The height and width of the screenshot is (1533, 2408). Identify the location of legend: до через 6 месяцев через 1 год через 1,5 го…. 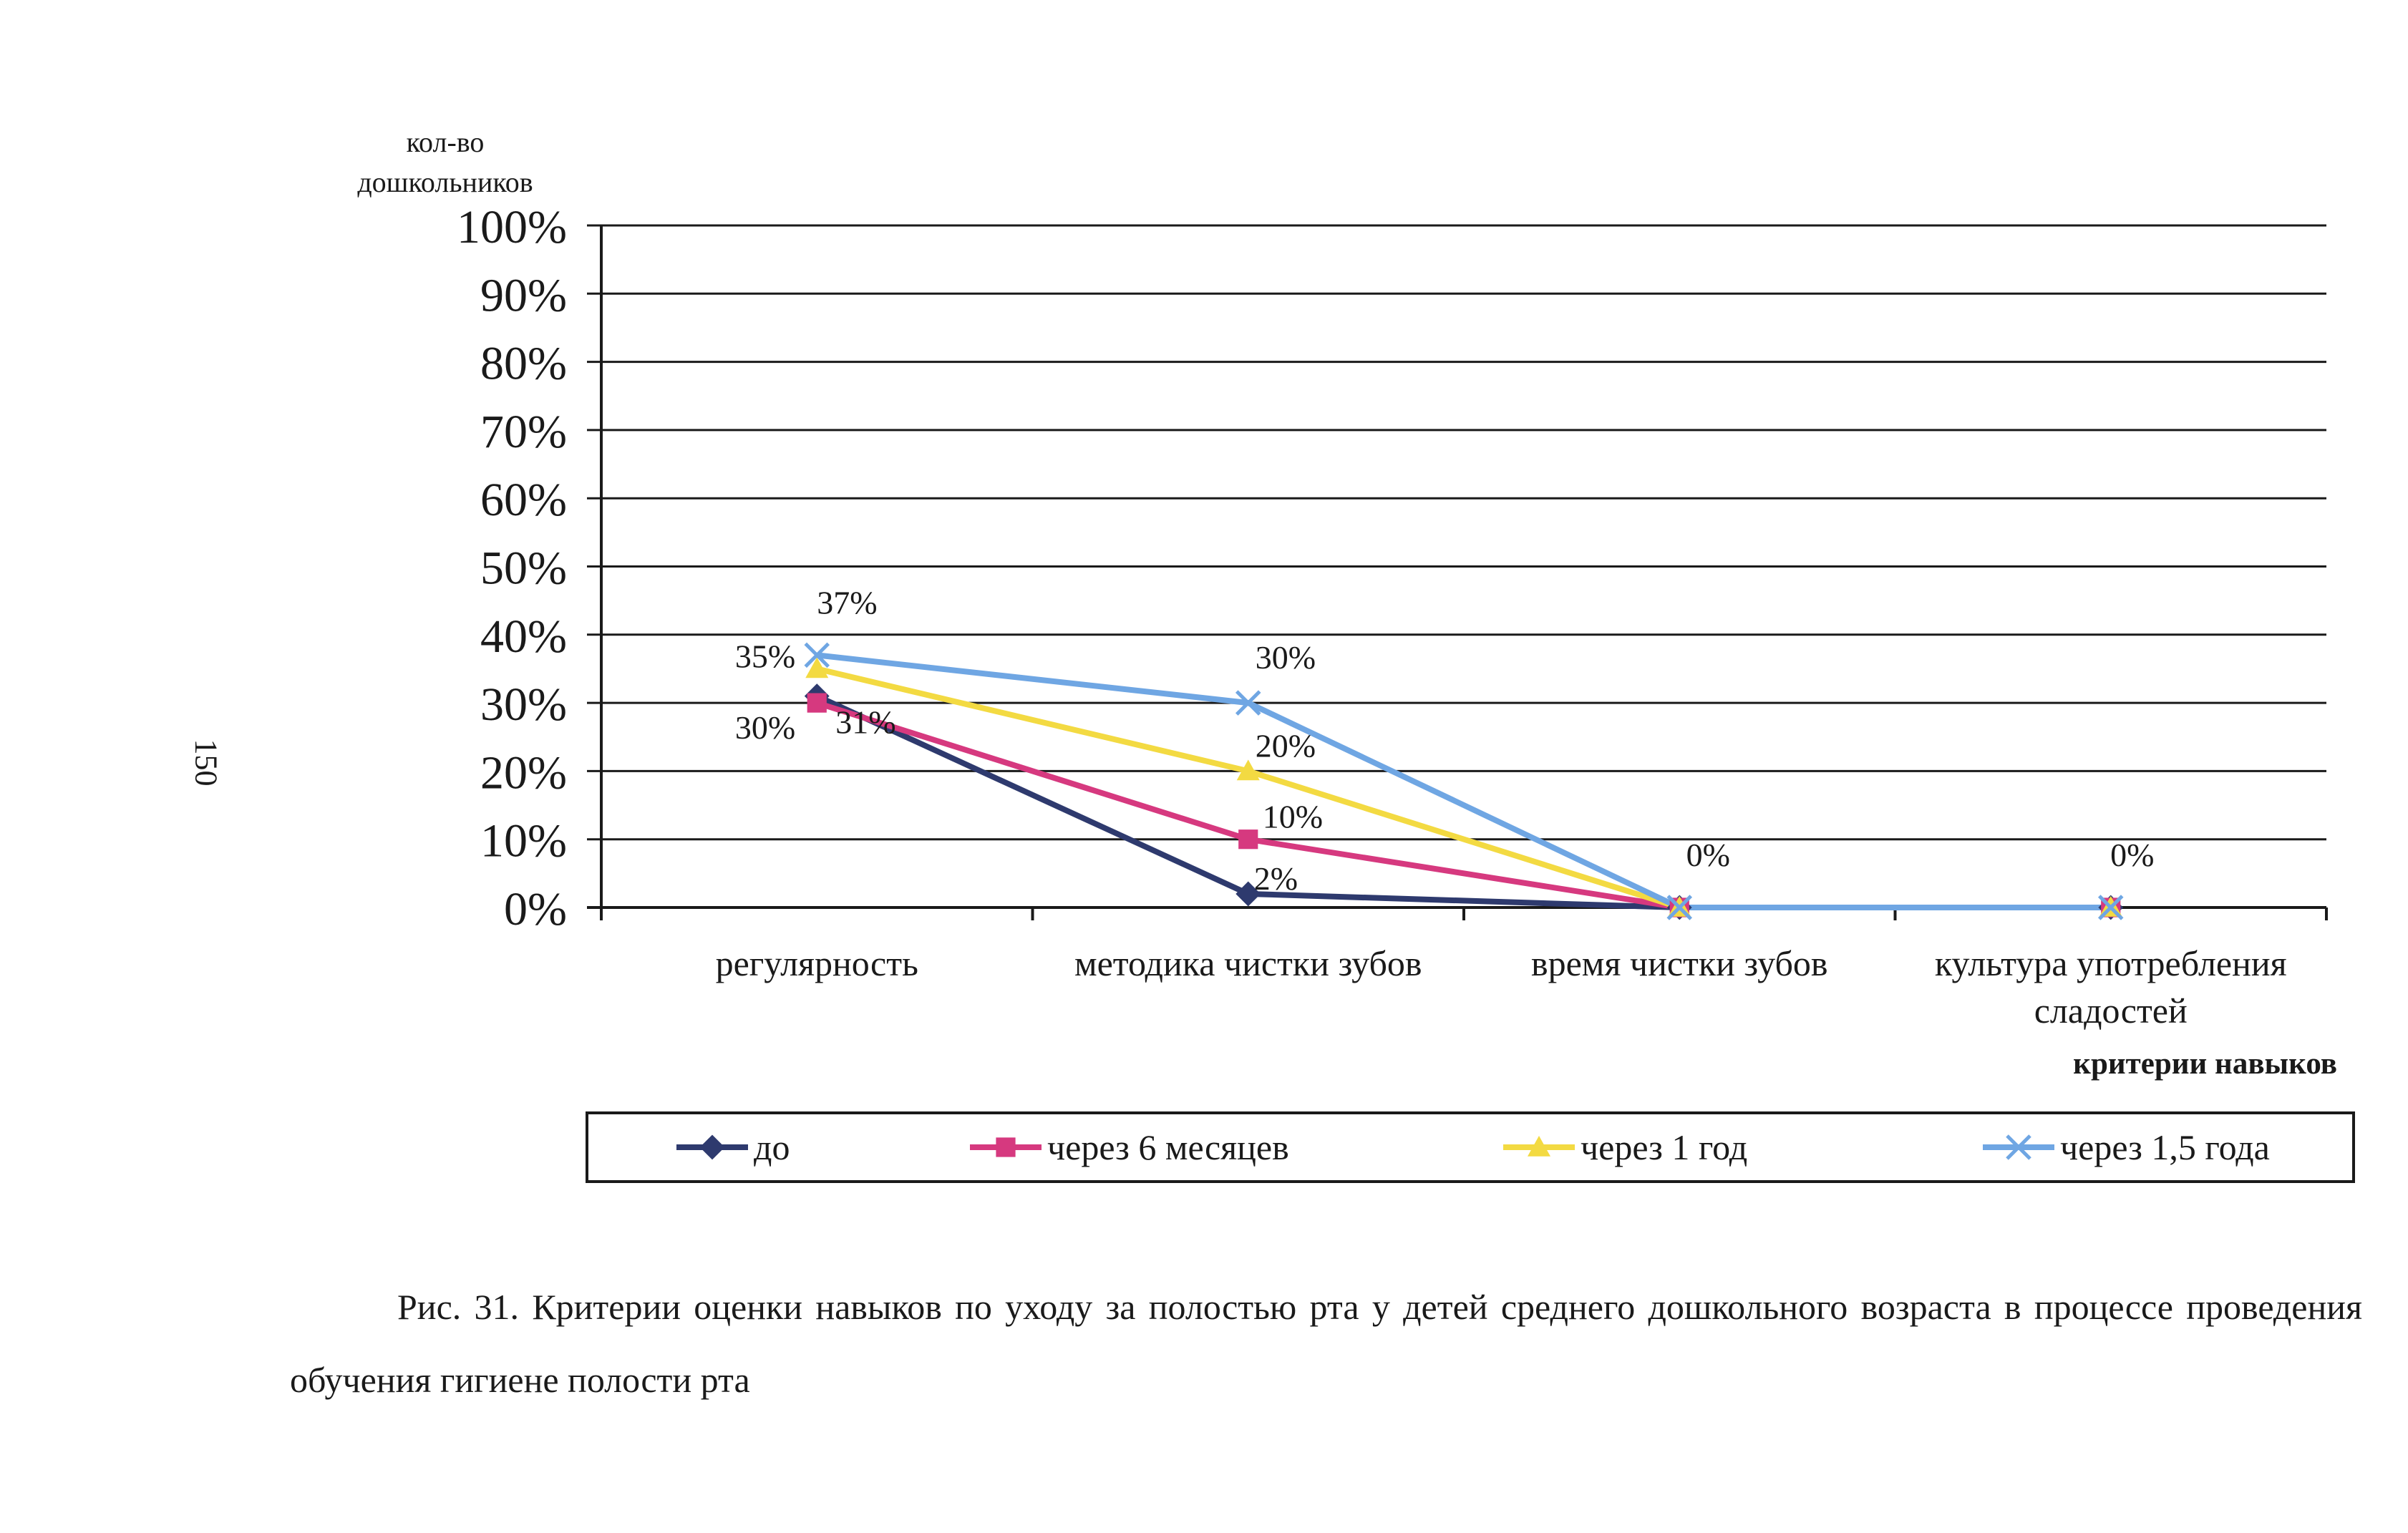
(1473, 1147).